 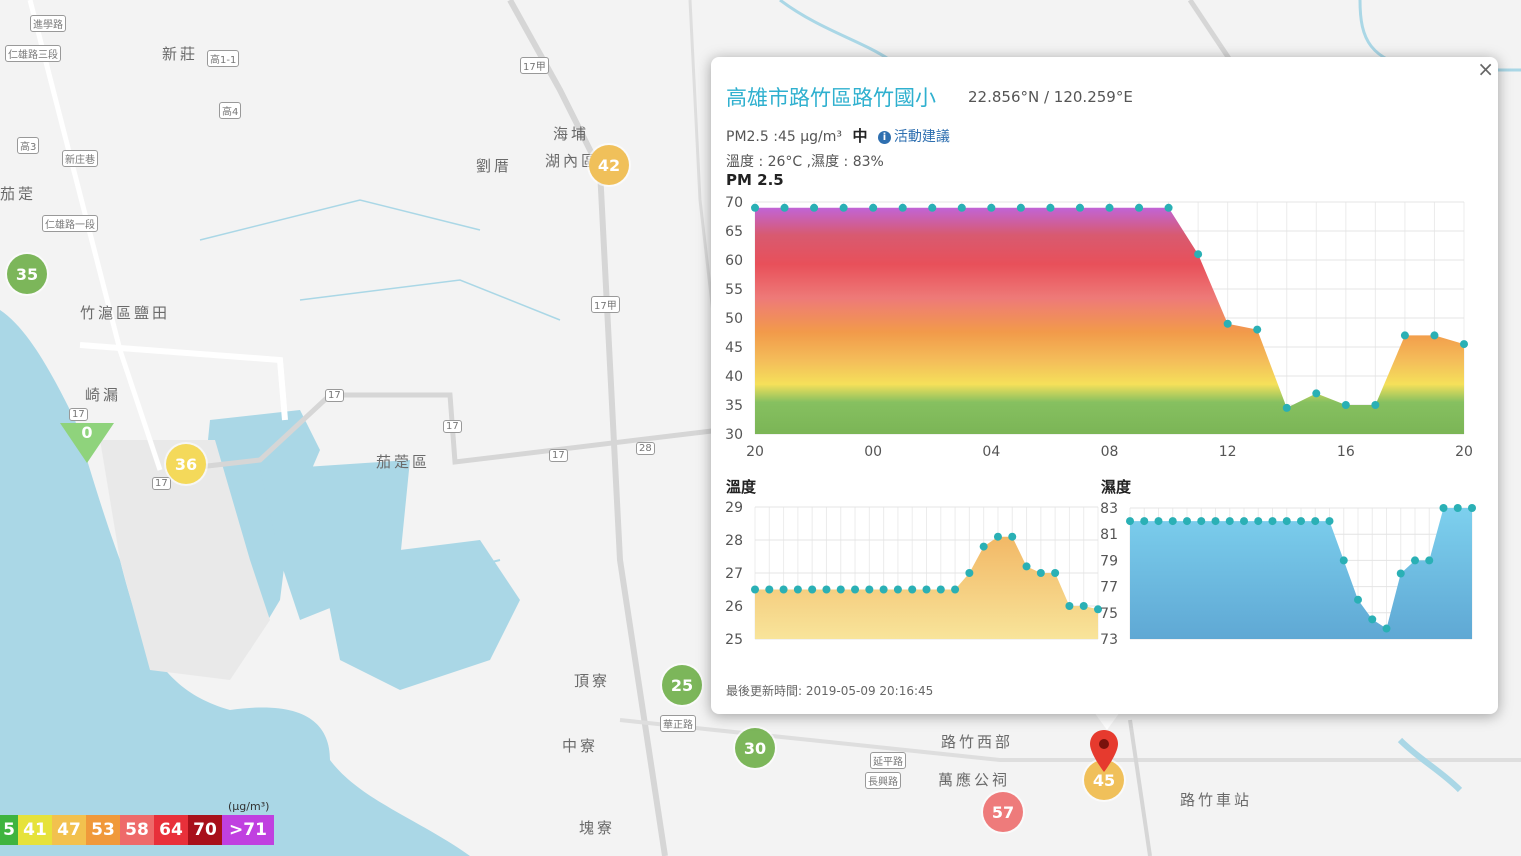 I want to click on y-tick-label: 81, so click(x=1109, y=535).